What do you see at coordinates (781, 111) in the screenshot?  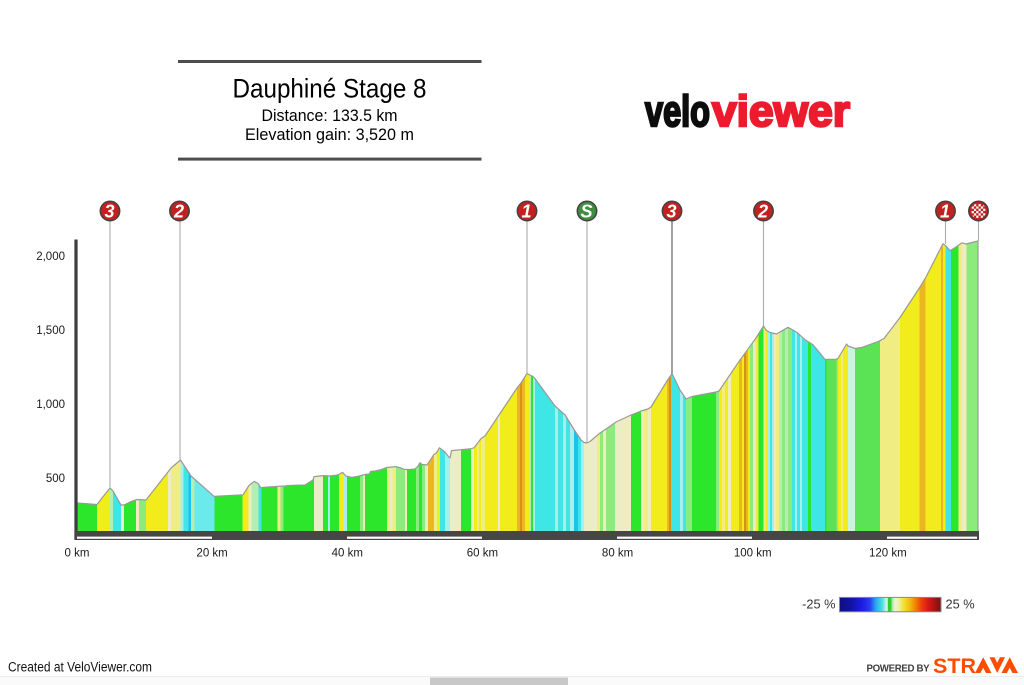 I see `svg-text: viewer` at bounding box center [781, 111].